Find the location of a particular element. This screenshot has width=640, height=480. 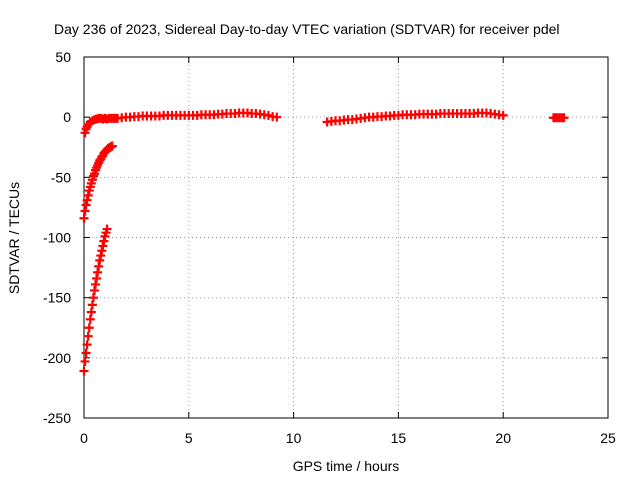

y-tick-label: -200 is located at coordinates (57, 358).